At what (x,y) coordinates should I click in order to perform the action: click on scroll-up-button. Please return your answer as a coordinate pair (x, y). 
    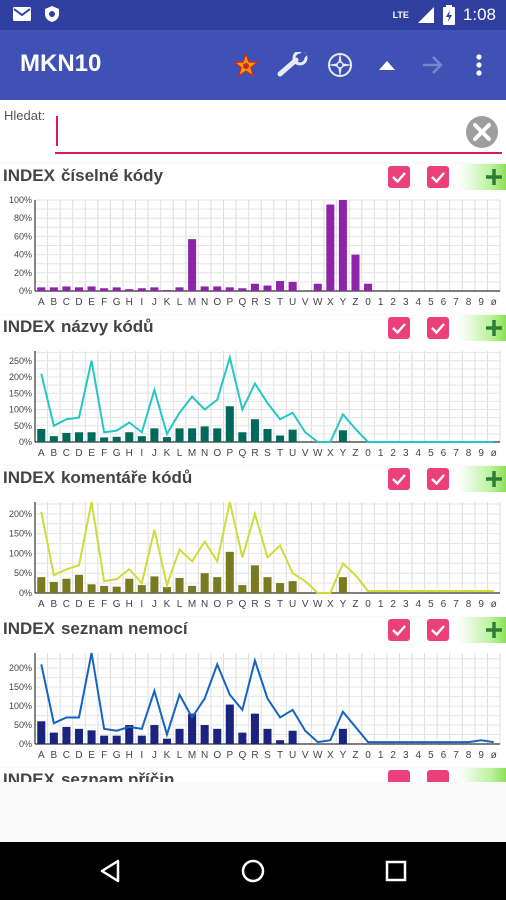
    Looking at the image, I should click on (387, 65).